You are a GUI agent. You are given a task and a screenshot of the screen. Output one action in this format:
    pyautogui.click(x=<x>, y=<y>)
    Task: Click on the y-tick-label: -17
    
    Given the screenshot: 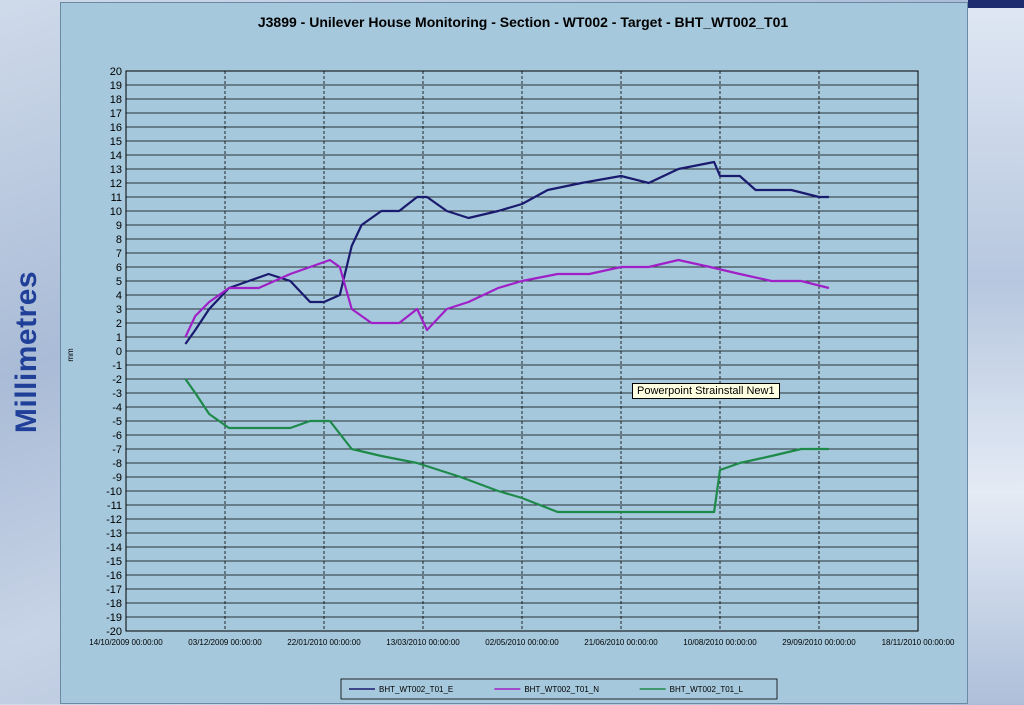 What is the action you would take?
    pyautogui.click(x=114, y=590)
    